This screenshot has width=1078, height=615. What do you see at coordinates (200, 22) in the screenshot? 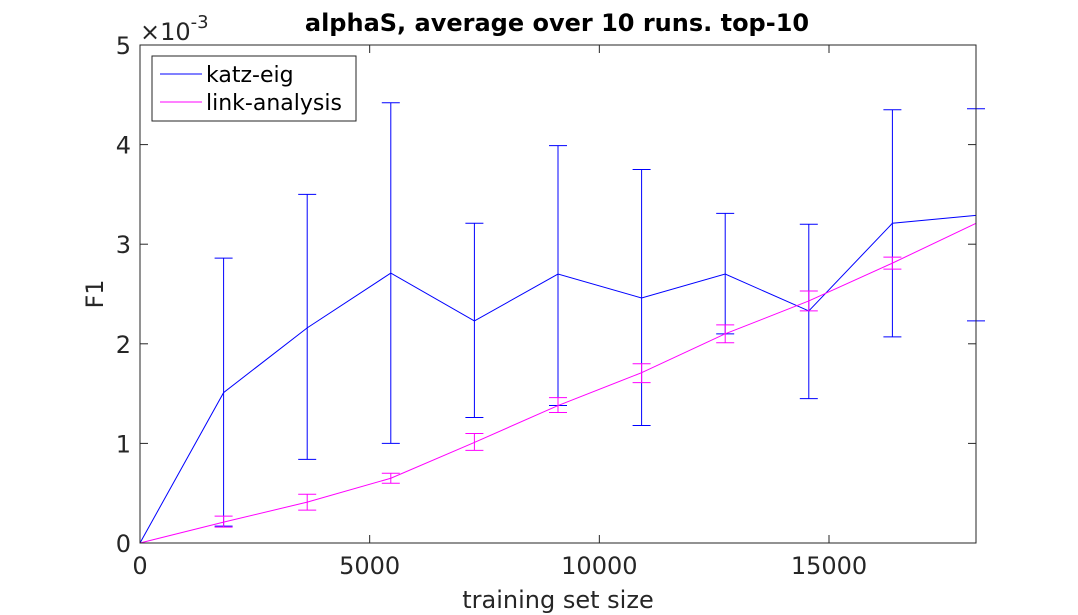
I see `y-multiplier-exponent: -3` at bounding box center [200, 22].